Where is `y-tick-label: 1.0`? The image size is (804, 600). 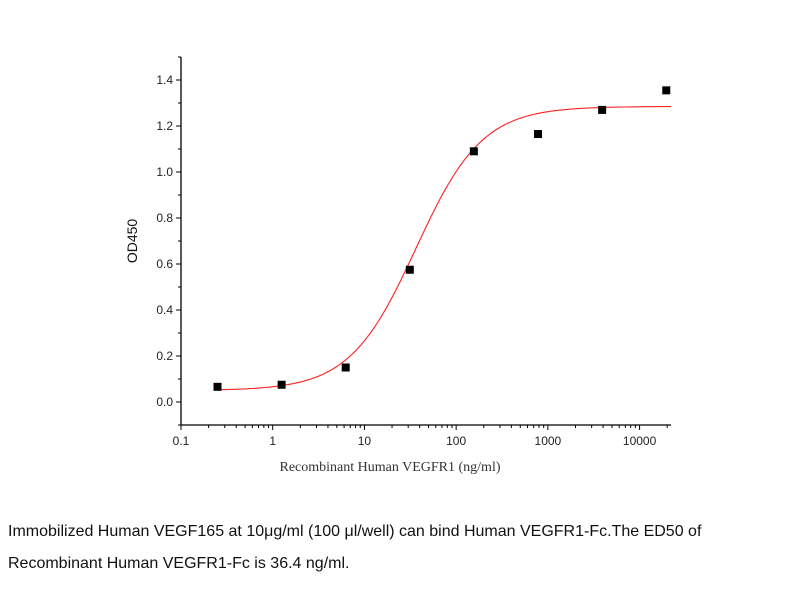 y-tick-label: 1.0 is located at coordinates (164, 172).